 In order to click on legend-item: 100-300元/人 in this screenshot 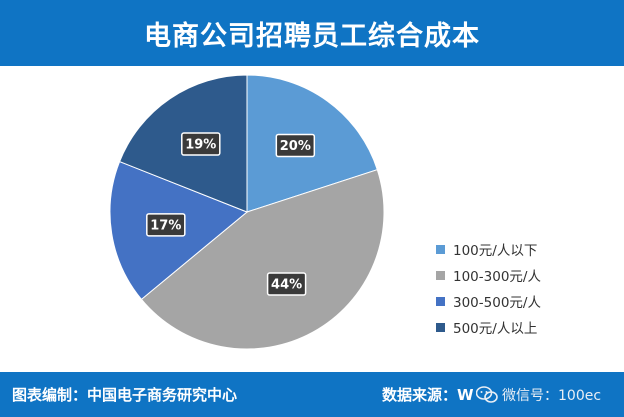, I will do `click(488, 275)`.